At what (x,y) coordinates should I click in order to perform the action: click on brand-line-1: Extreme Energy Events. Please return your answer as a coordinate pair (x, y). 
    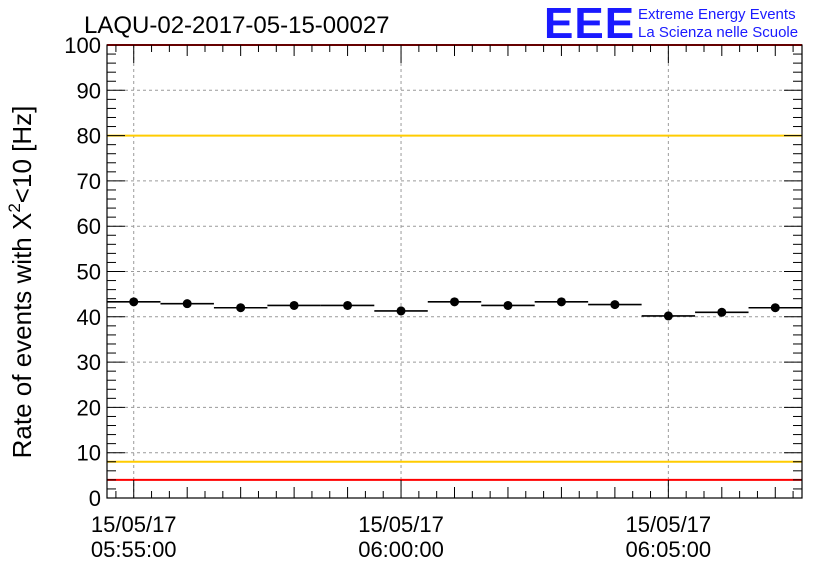
    Looking at the image, I should click on (717, 14).